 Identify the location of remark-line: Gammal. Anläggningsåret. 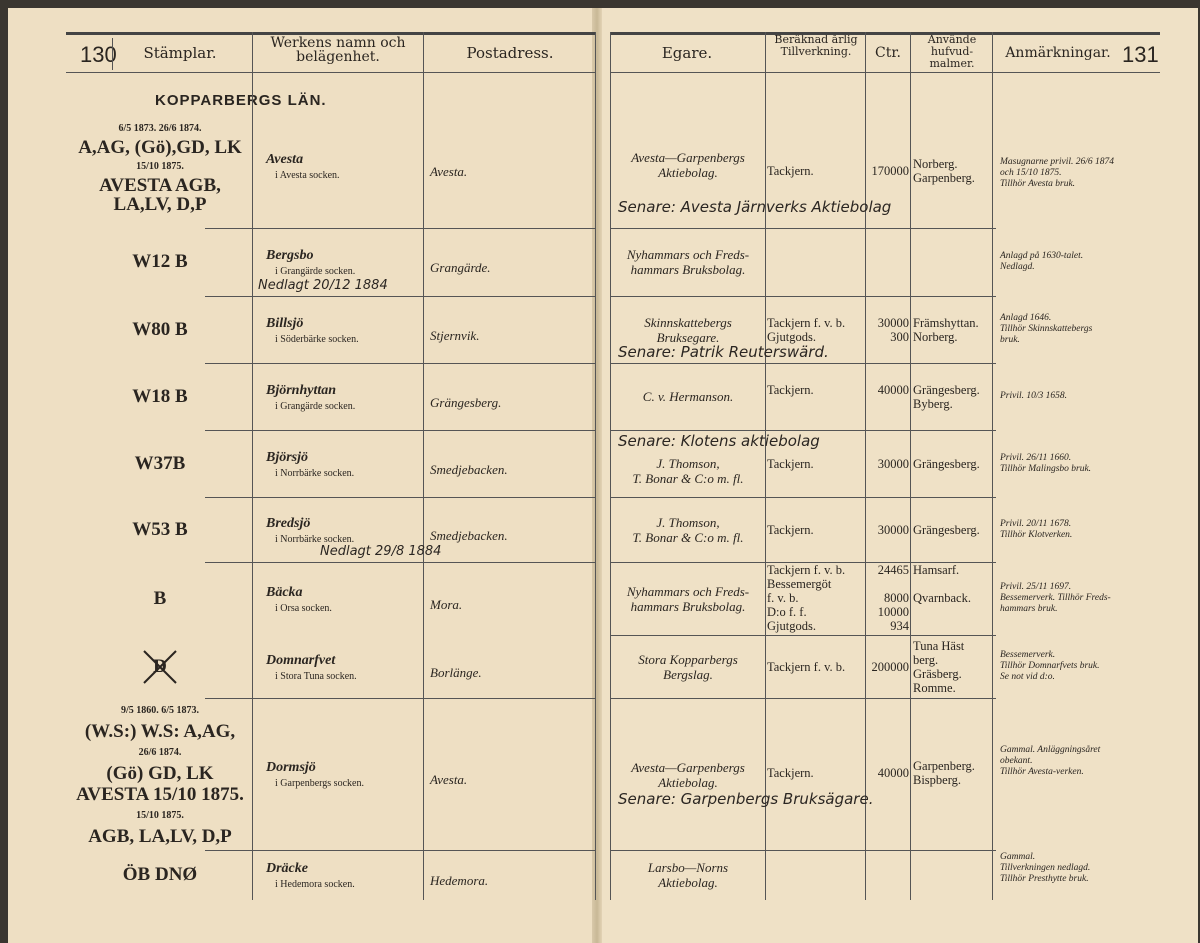
(1050, 750).